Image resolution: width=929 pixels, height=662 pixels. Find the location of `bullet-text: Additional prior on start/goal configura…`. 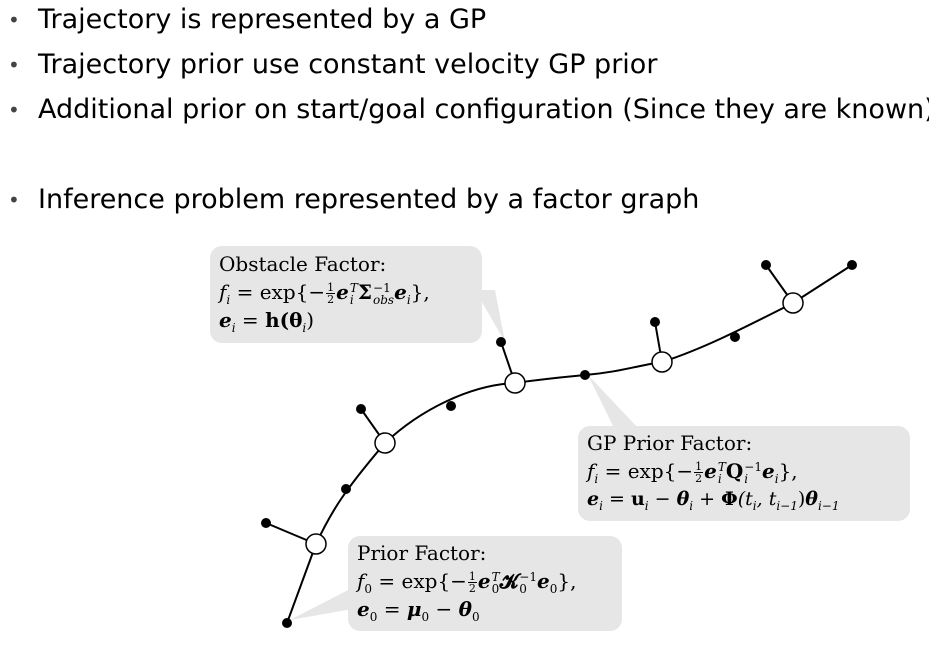

bullet-text: Additional prior on start/goal configura… is located at coordinates (483, 109).